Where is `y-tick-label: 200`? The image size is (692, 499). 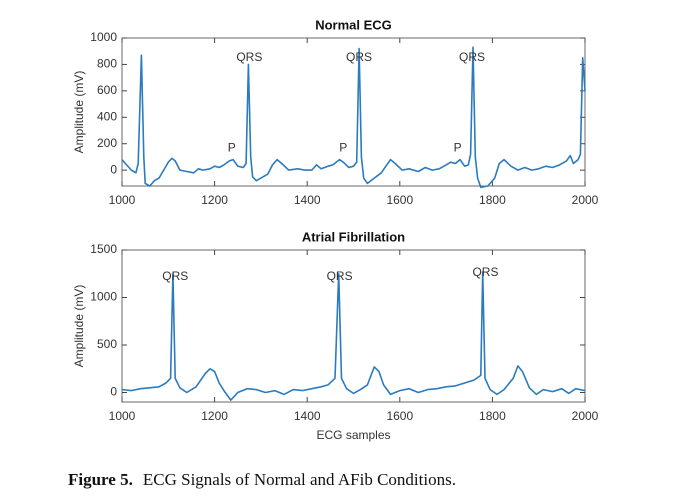
y-tick-label: 200 is located at coordinates (107, 143).